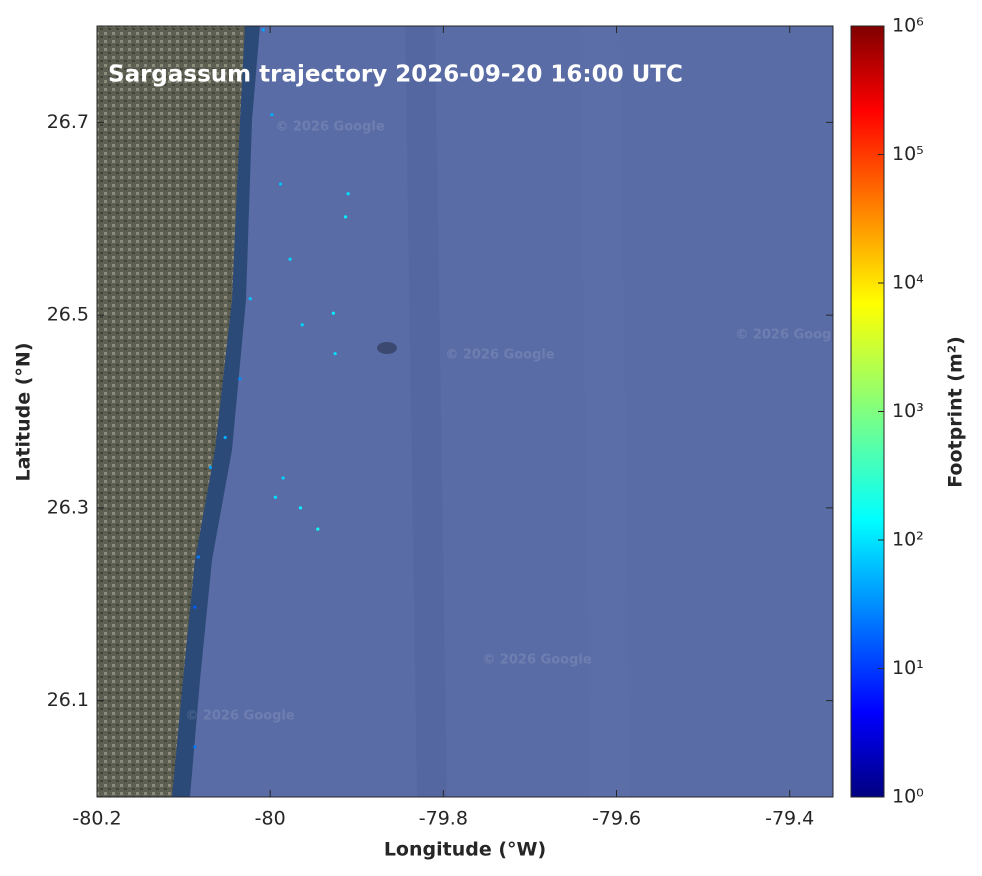  What do you see at coordinates (443, 819) in the screenshot?
I see `x-tick-label: -79.8` at bounding box center [443, 819].